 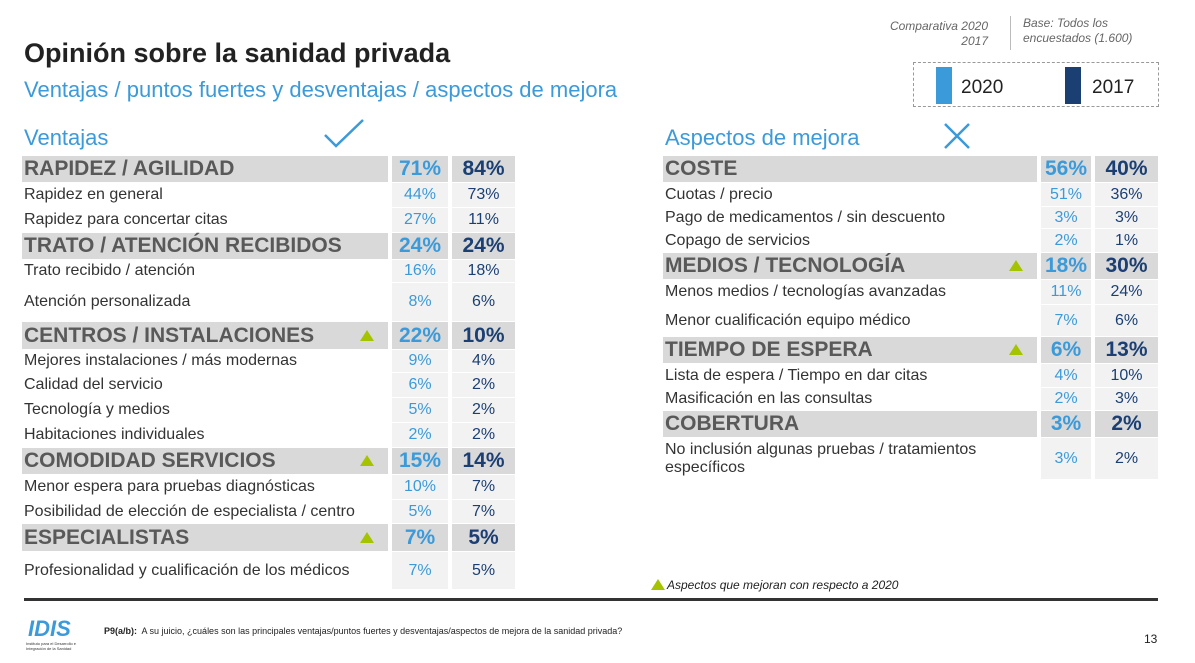 I want to click on logo-text: IDIS, so click(x=49, y=628).